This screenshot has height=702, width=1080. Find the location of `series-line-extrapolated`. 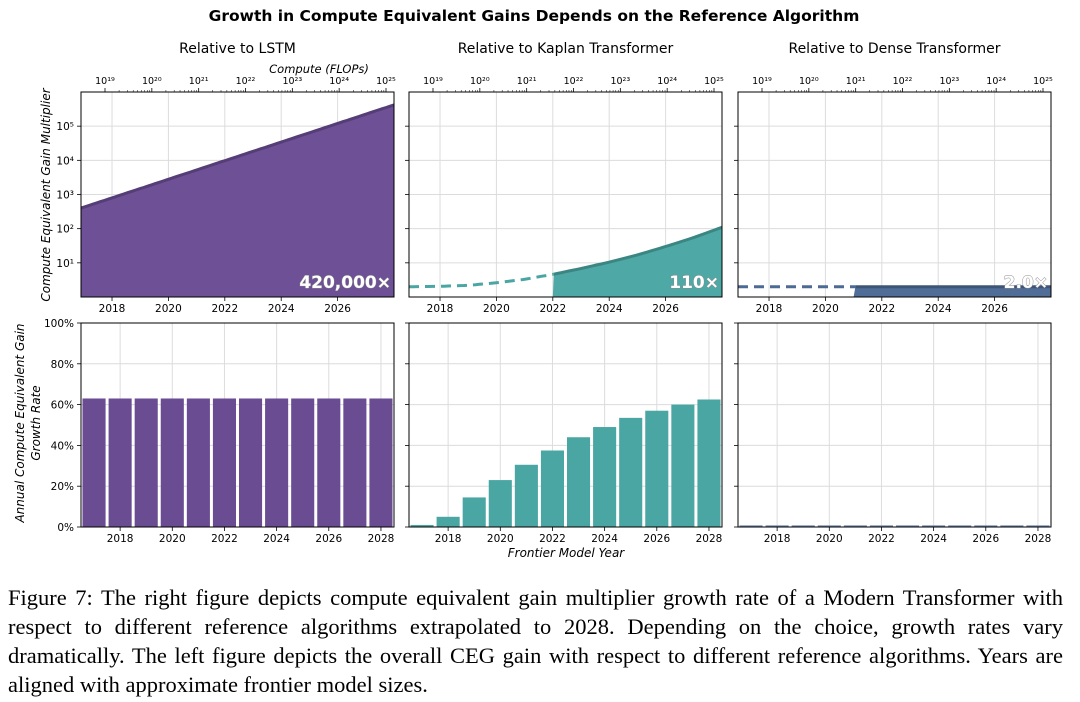

series-line-extrapolated is located at coordinates (482, 280).